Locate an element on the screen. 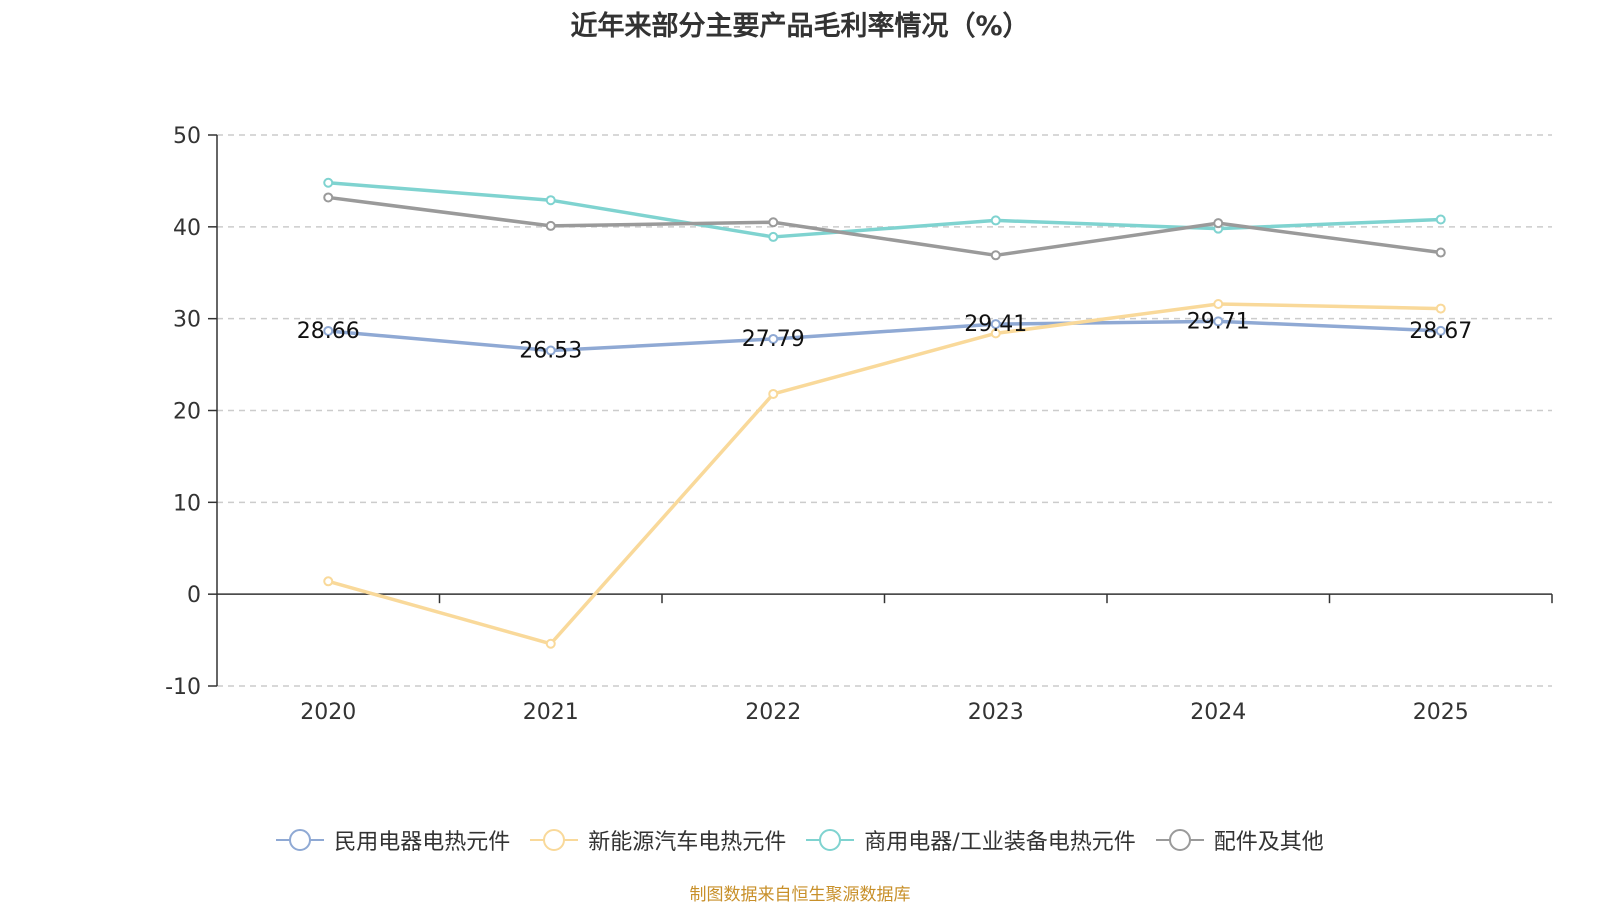  y-tick-label: 50 is located at coordinates (187, 136).